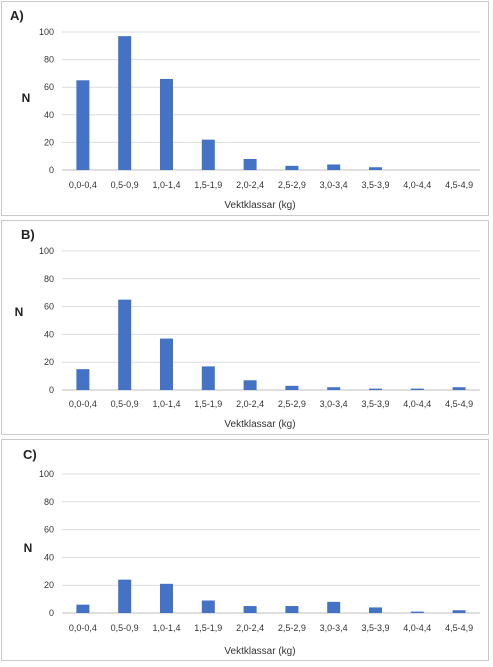 The image size is (493, 667). I want to click on panel-label: B), so click(28, 234).